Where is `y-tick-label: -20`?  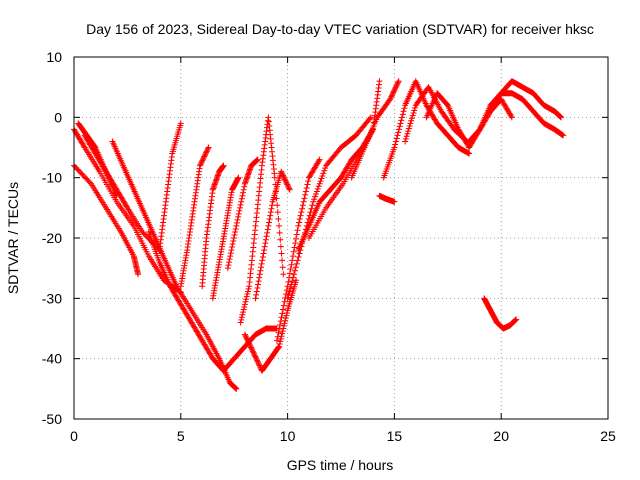
y-tick-label: -20 is located at coordinates (52, 238).